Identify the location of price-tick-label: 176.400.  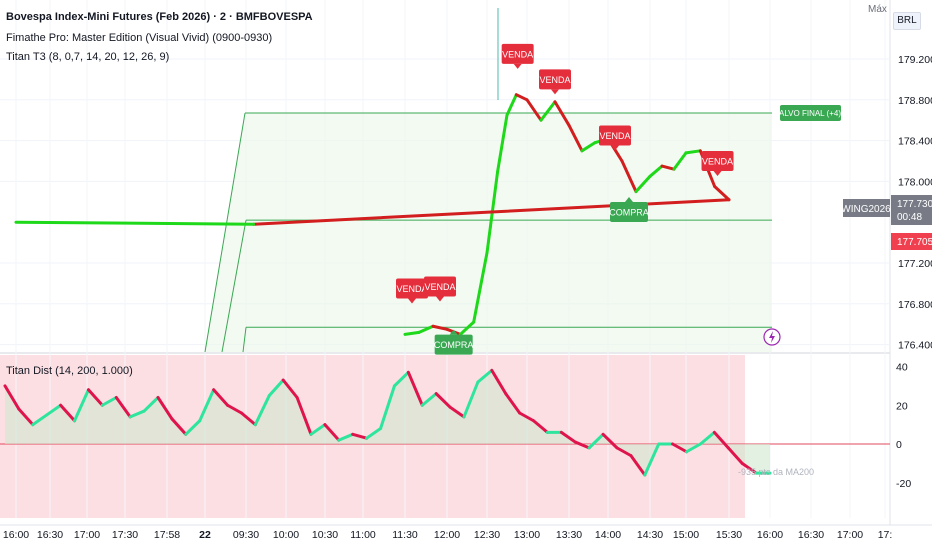
(915, 346).